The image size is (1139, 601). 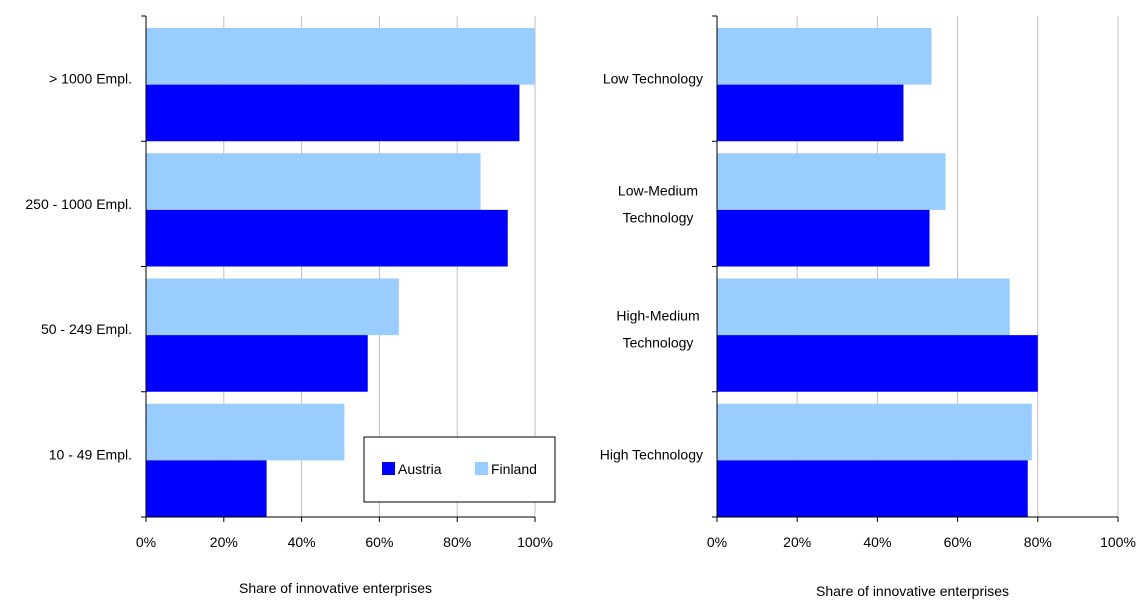 What do you see at coordinates (658, 203) in the screenshot?
I see `category-label-low-medium-technology: Low-Medium Technology` at bounding box center [658, 203].